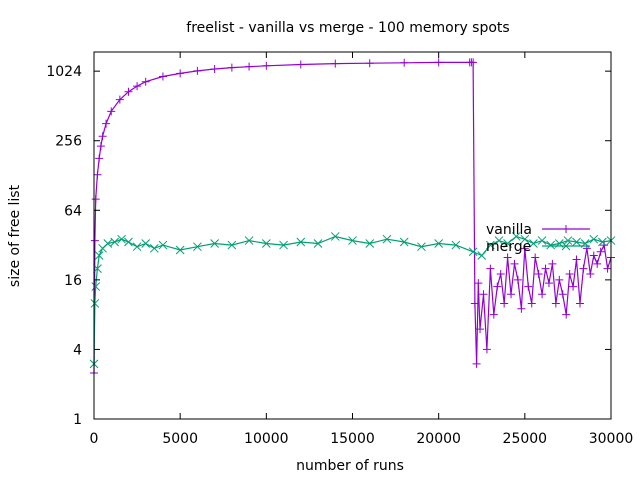 The width and height of the screenshot is (640, 480). Describe the element at coordinates (73, 211) in the screenshot. I see `y-tick-label: 64` at that location.